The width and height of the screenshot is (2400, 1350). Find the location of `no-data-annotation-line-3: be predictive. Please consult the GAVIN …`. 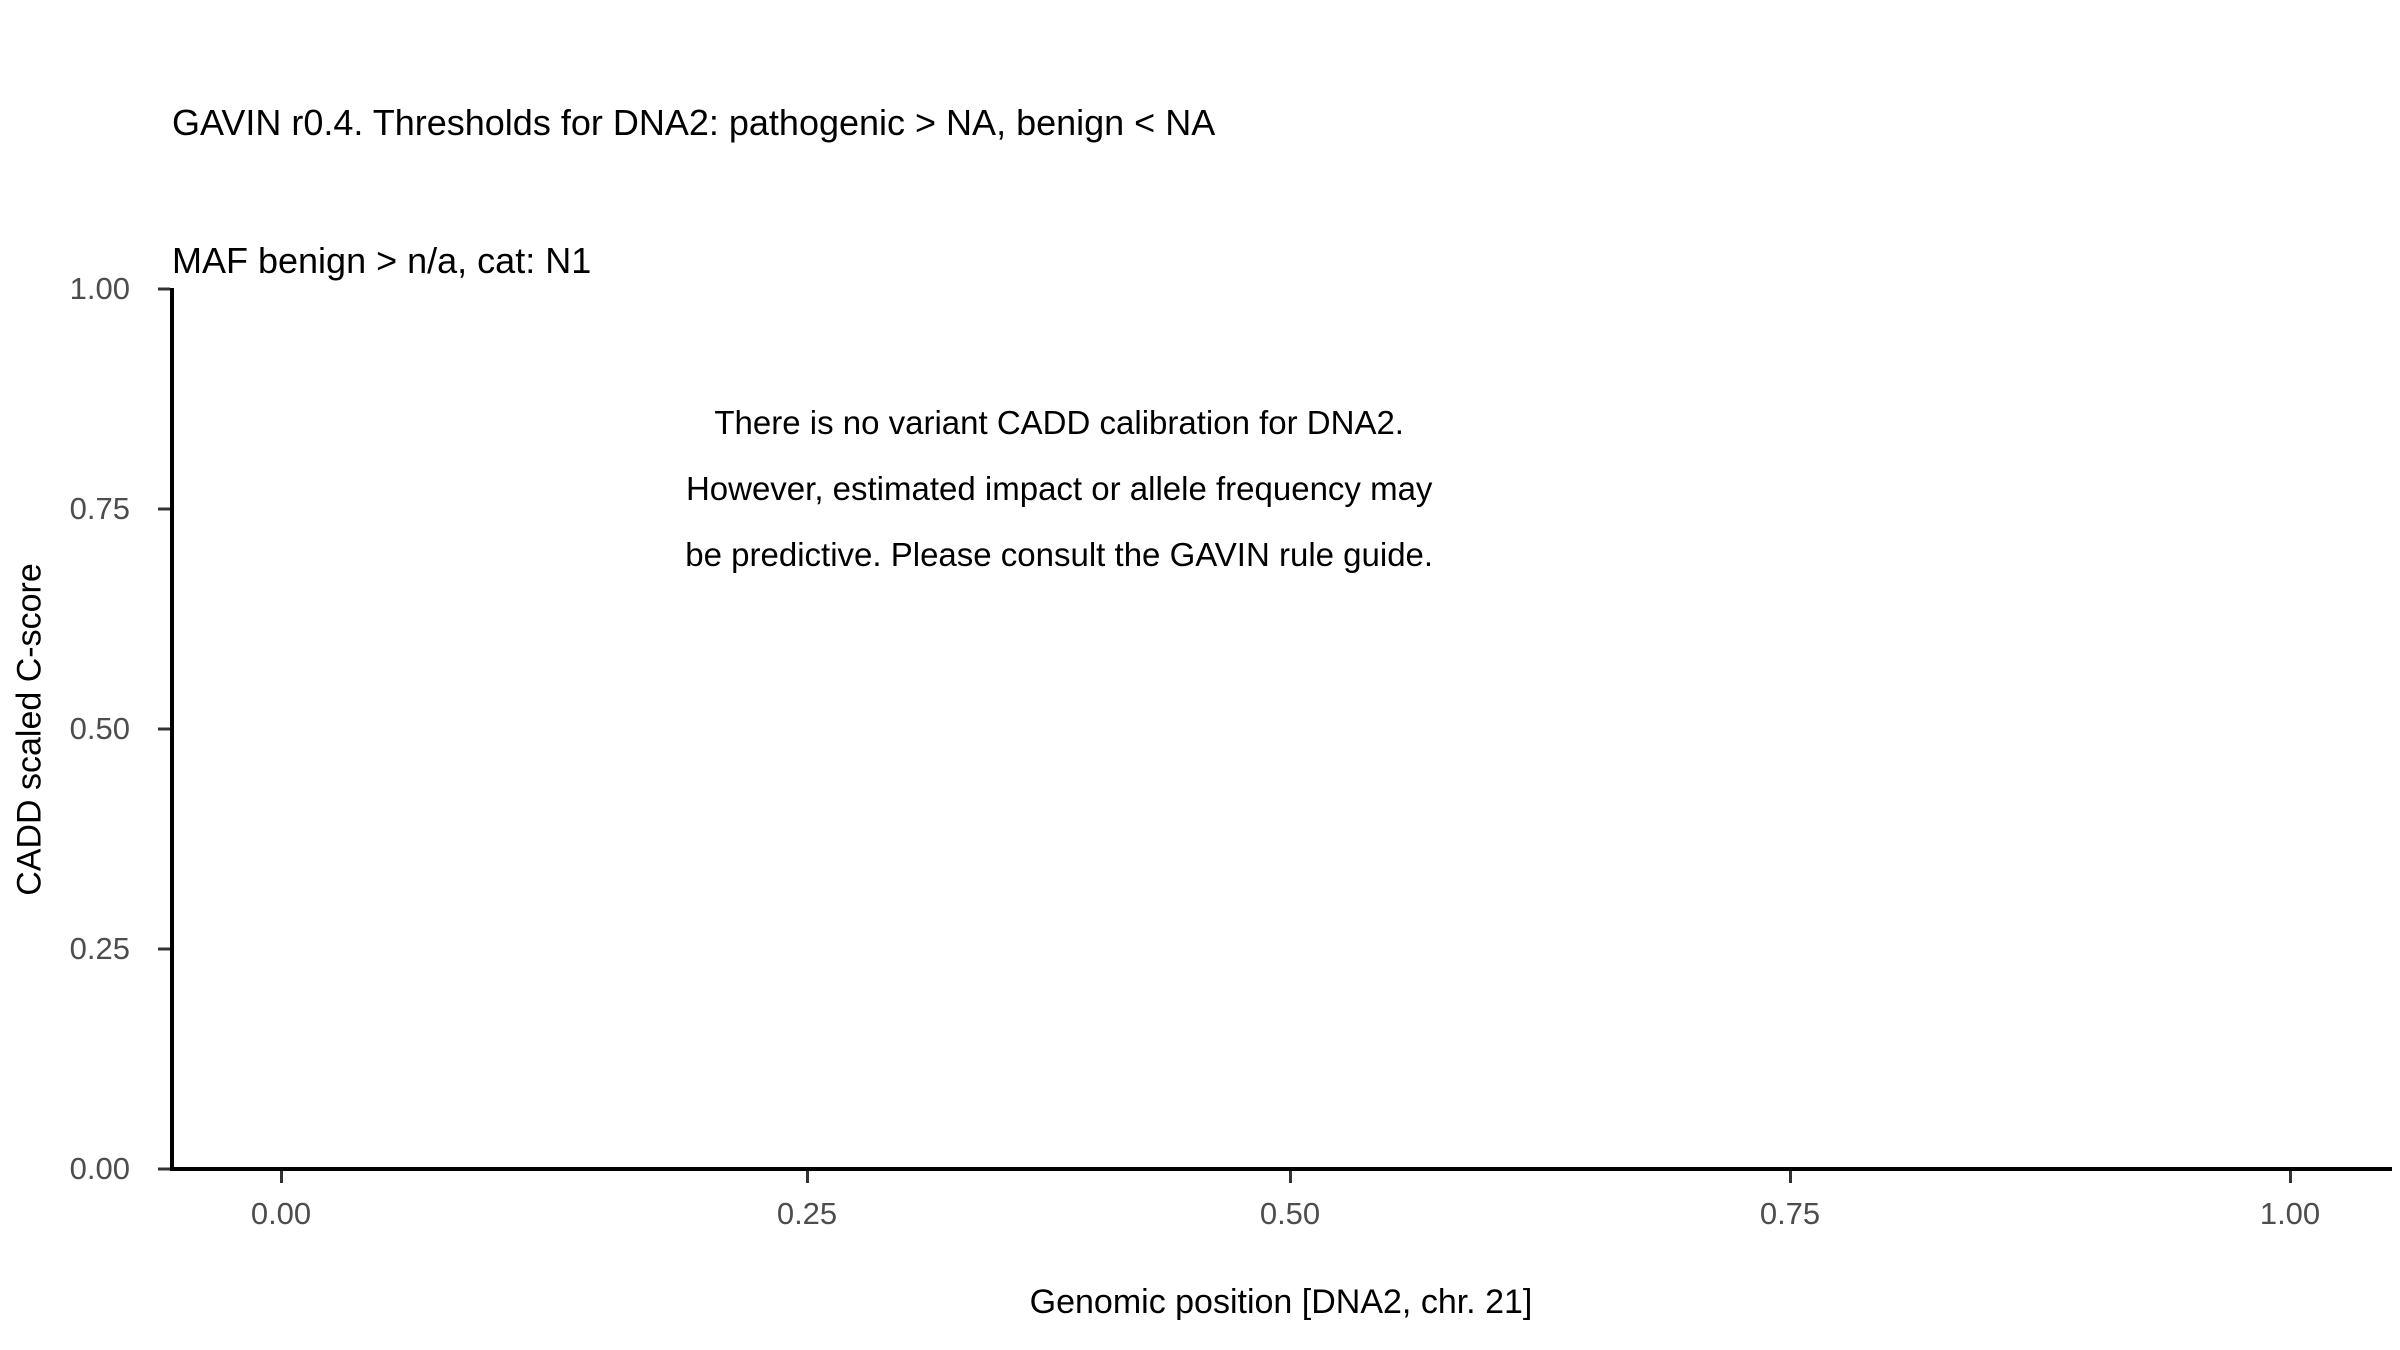

no-data-annotation-line-3: be predictive. Please consult the GAVIN … is located at coordinates (1059, 554).